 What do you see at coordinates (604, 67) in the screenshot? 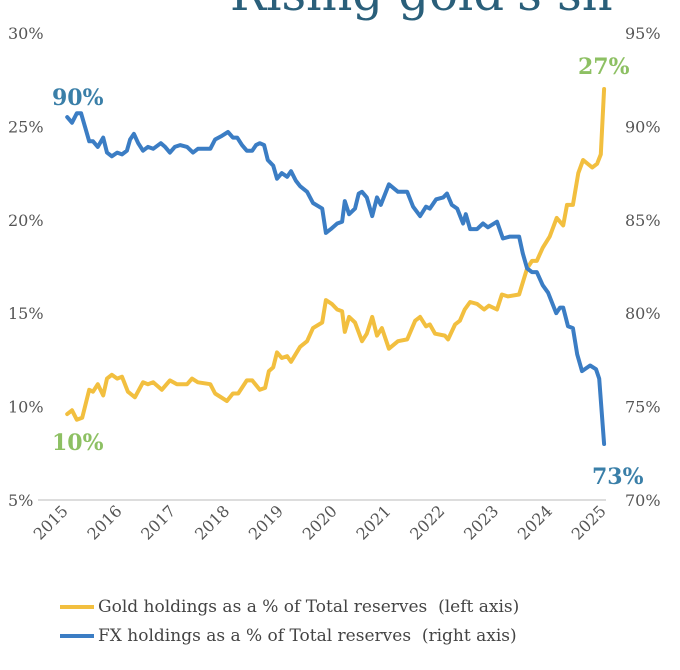
I see `annotation-gold-end: 27%` at bounding box center [604, 67].